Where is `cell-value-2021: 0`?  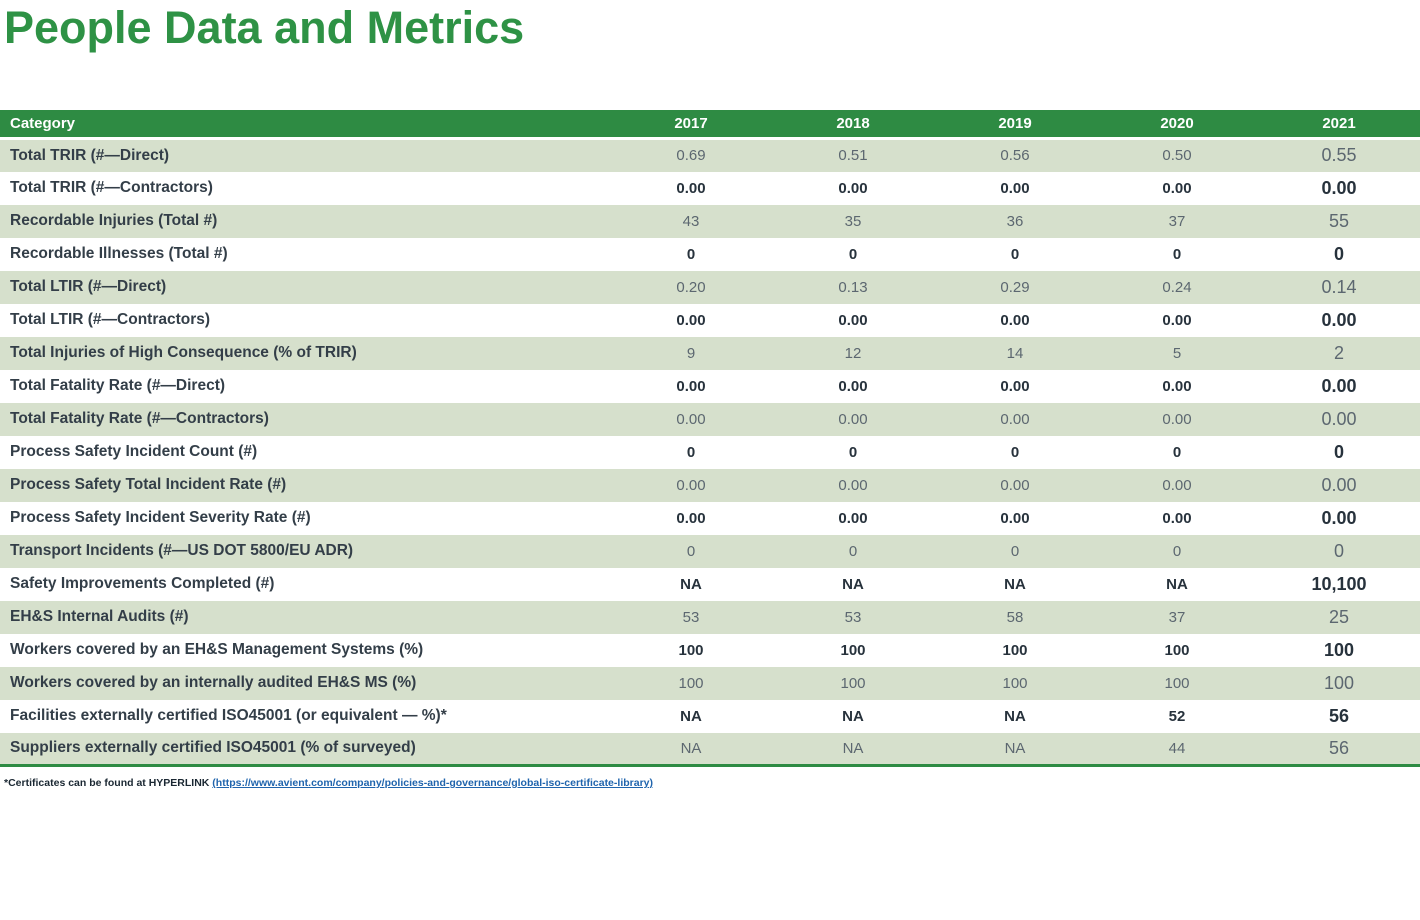 cell-value-2021: 0 is located at coordinates (1338, 253).